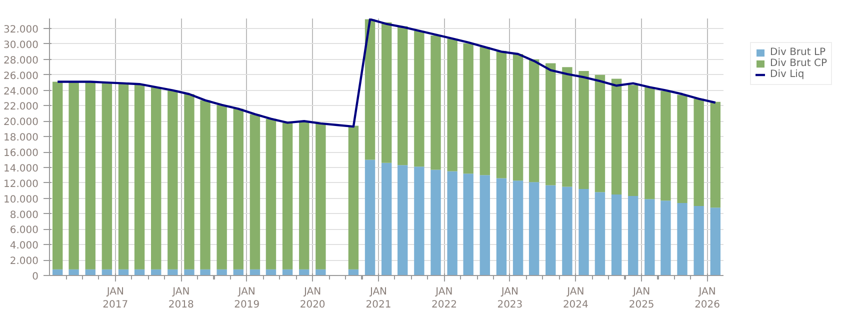 This screenshot has height=313, width=851. Describe the element at coordinates (21, 45) in the screenshot. I see `y-tick-label: 30.000` at that location.